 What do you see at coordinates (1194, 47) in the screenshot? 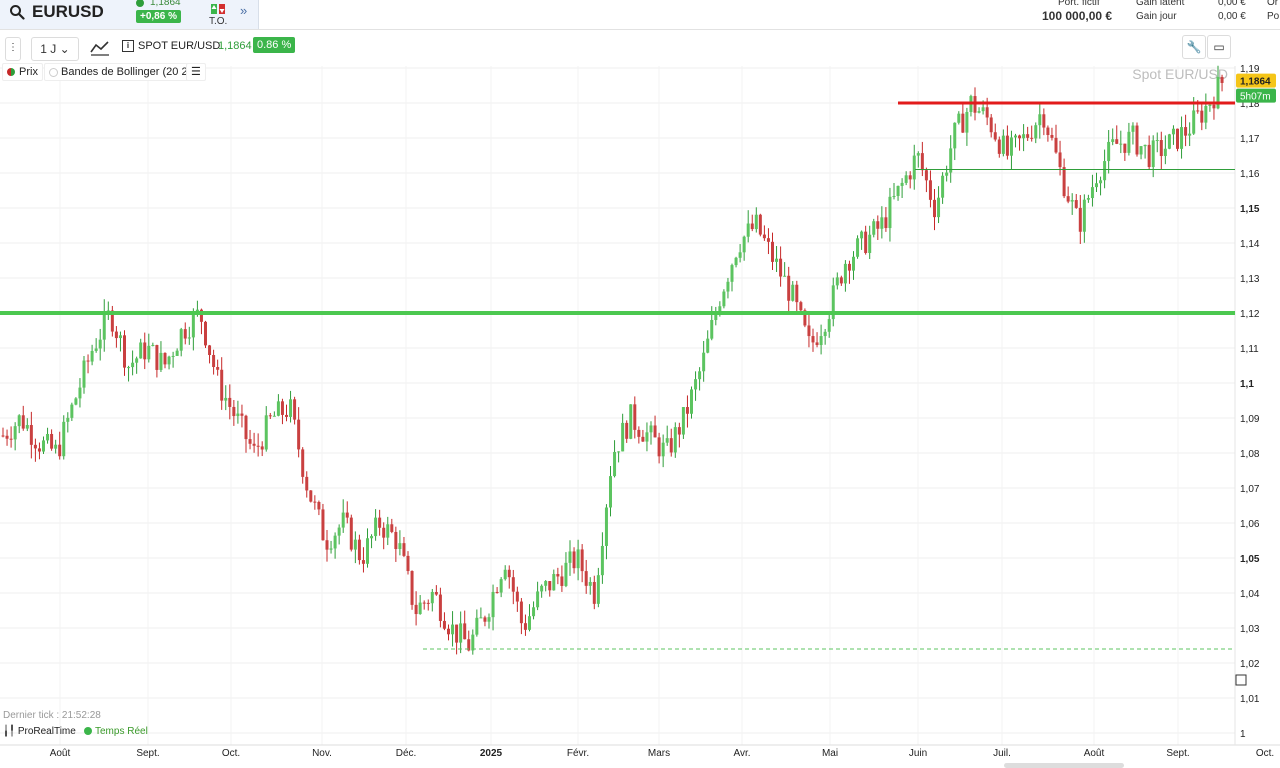
I see `wrench-icon: 🔧` at bounding box center [1194, 47].